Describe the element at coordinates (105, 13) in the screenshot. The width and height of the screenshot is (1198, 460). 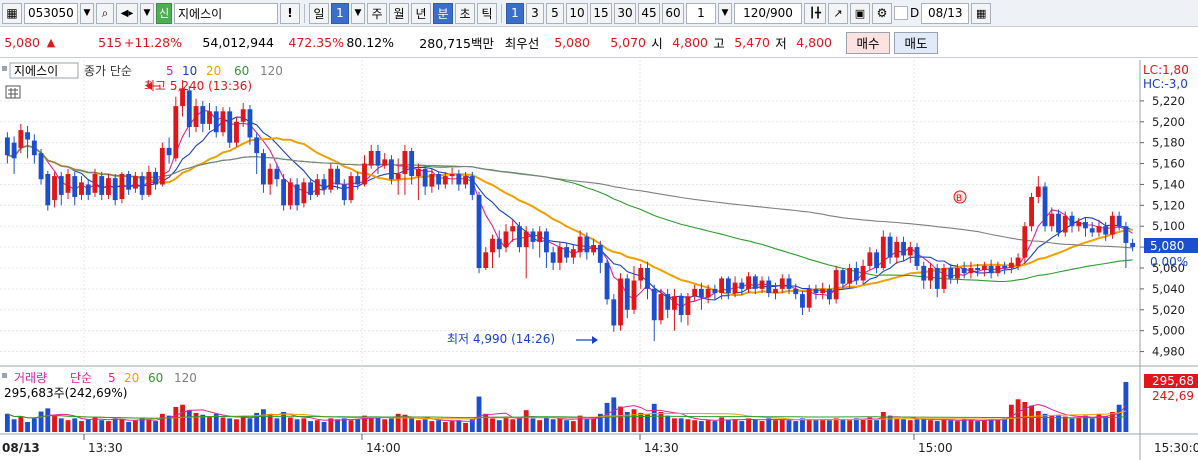
I see `search-icon: ⌕` at that location.